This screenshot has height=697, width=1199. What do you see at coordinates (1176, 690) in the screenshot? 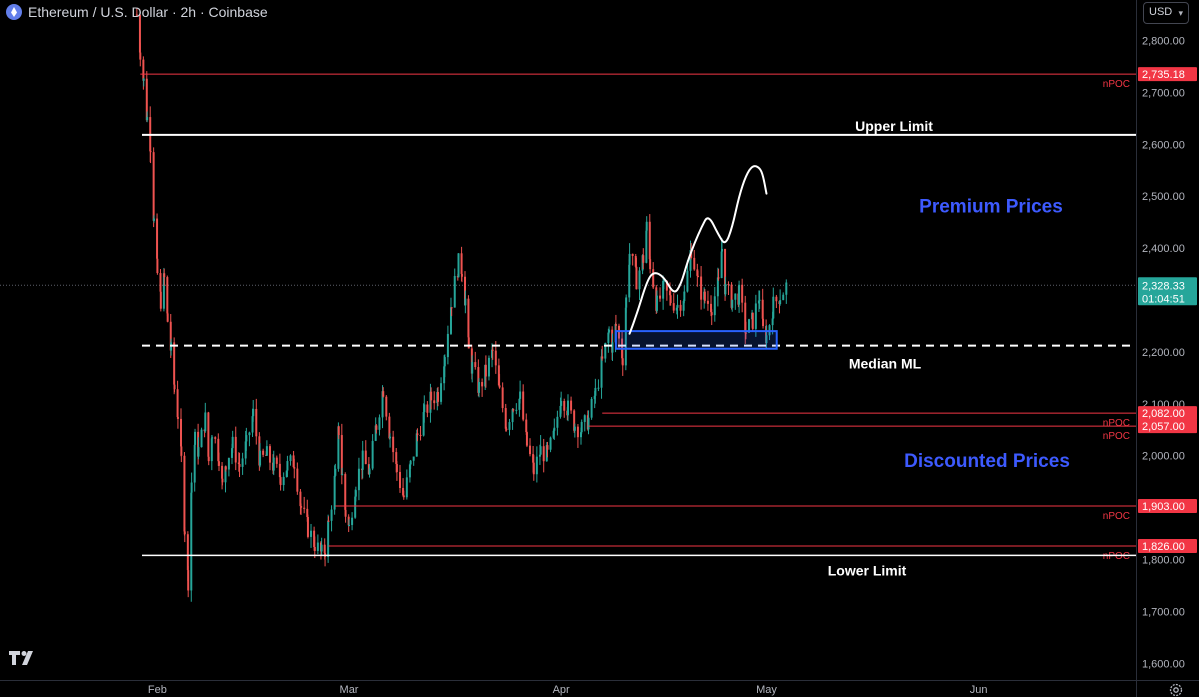
I see `settings-gear-icon` at bounding box center [1176, 690].